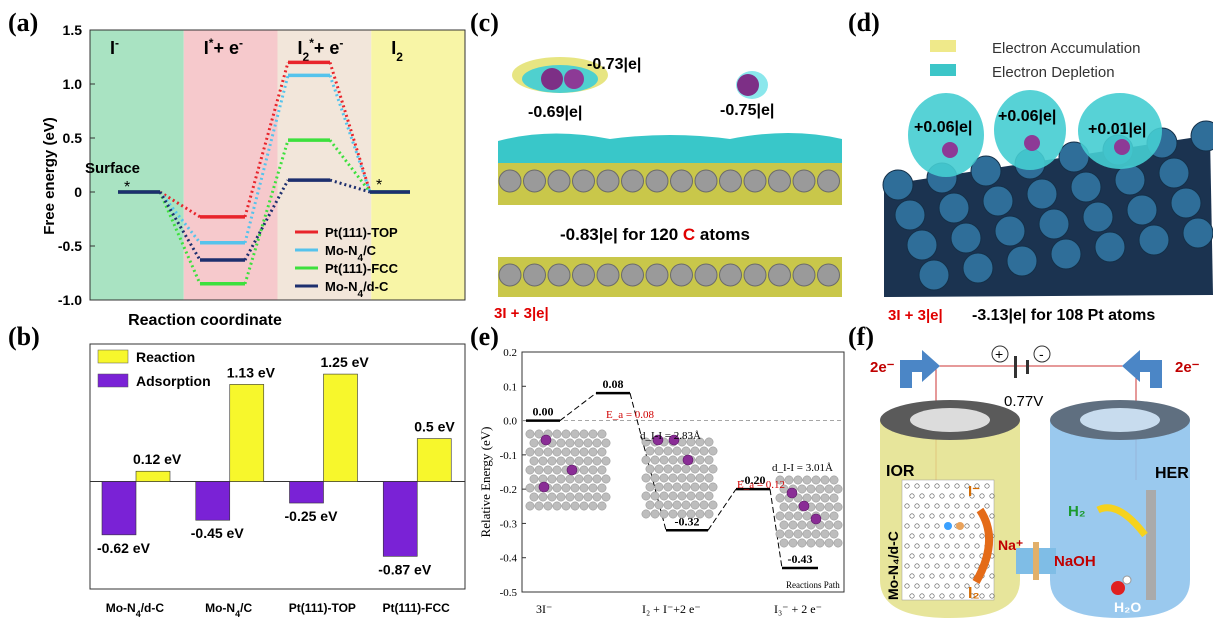 The height and width of the screenshot is (624, 1213). I want to click on panel-label-b: (b), so click(24, 336).